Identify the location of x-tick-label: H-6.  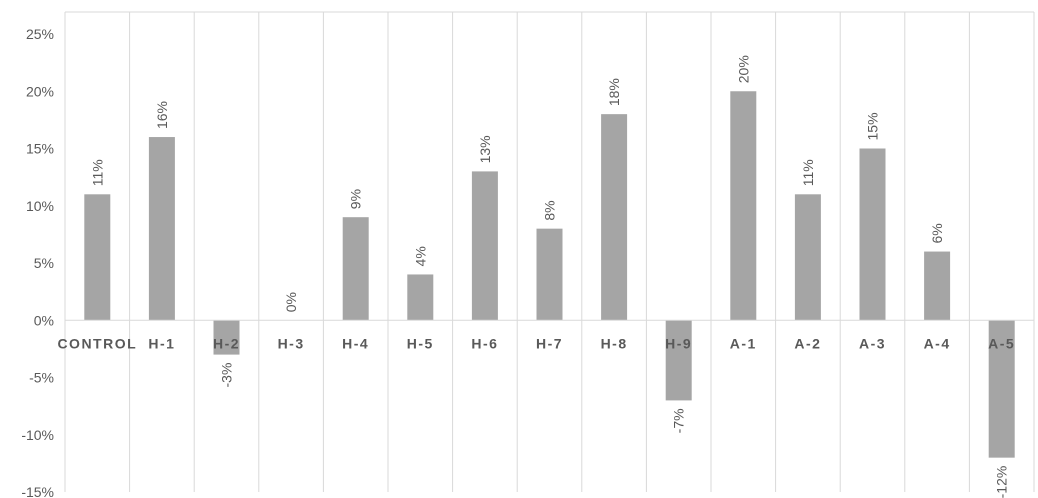
(484, 343).